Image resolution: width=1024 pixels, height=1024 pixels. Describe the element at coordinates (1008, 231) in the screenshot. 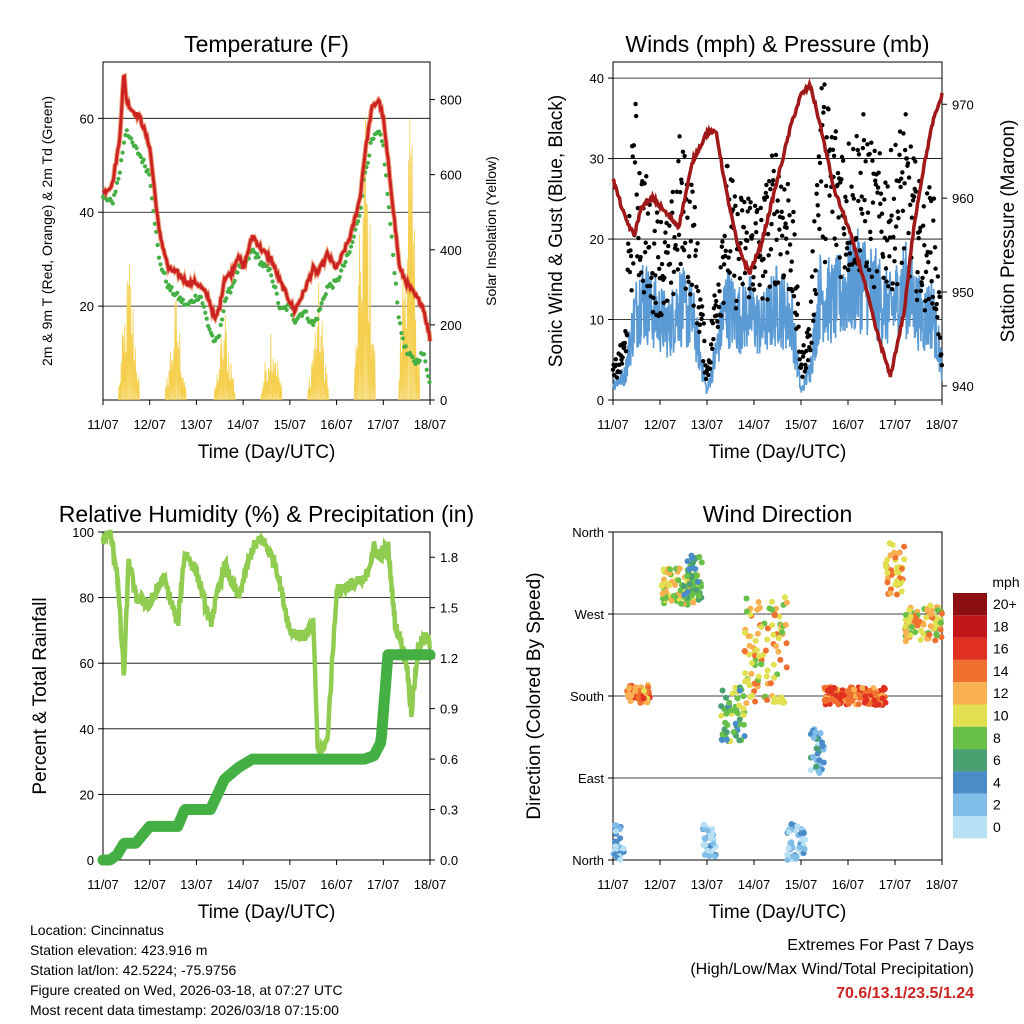

I see `y2-axis-label: Station Pressure (Maroon)` at that location.